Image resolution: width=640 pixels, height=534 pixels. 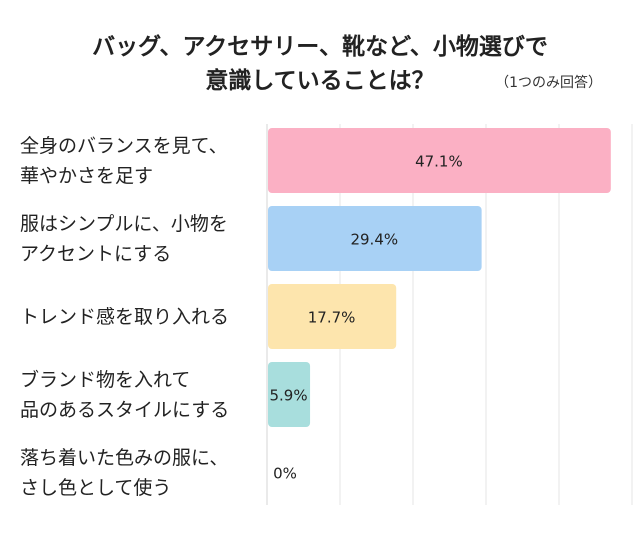 What do you see at coordinates (105, 379) in the screenshot?
I see `category-label-line: ブランド物を入れて` at bounding box center [105, 379].